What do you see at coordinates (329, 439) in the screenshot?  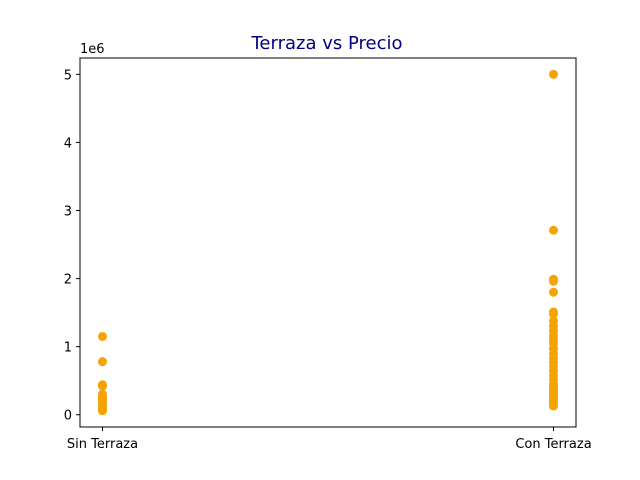 I see `x-axis: Sin Terraza Con Terraza` at bounding box center [329, 439].